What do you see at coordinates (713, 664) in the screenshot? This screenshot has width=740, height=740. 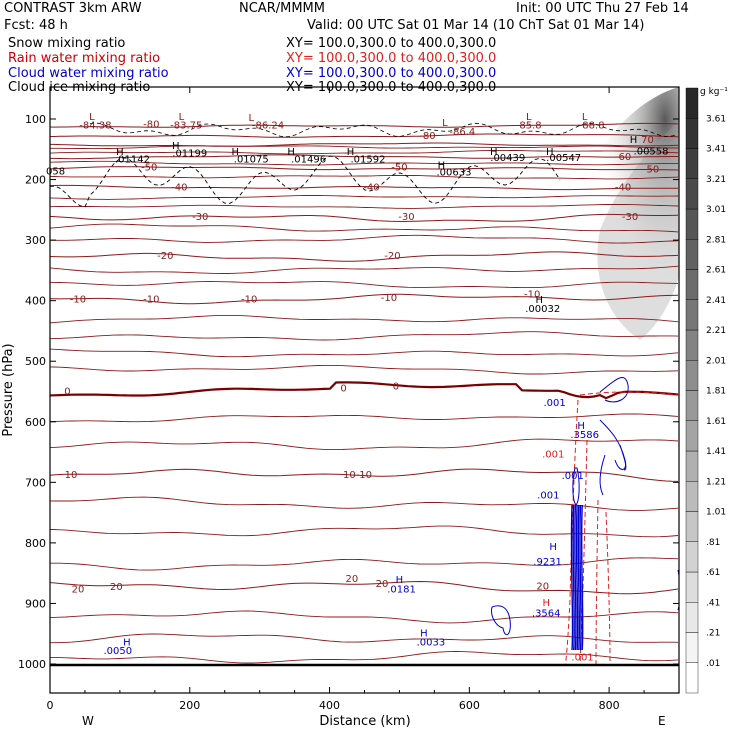 I see `colorbar-label: .01` at bounding box center [713, 664].